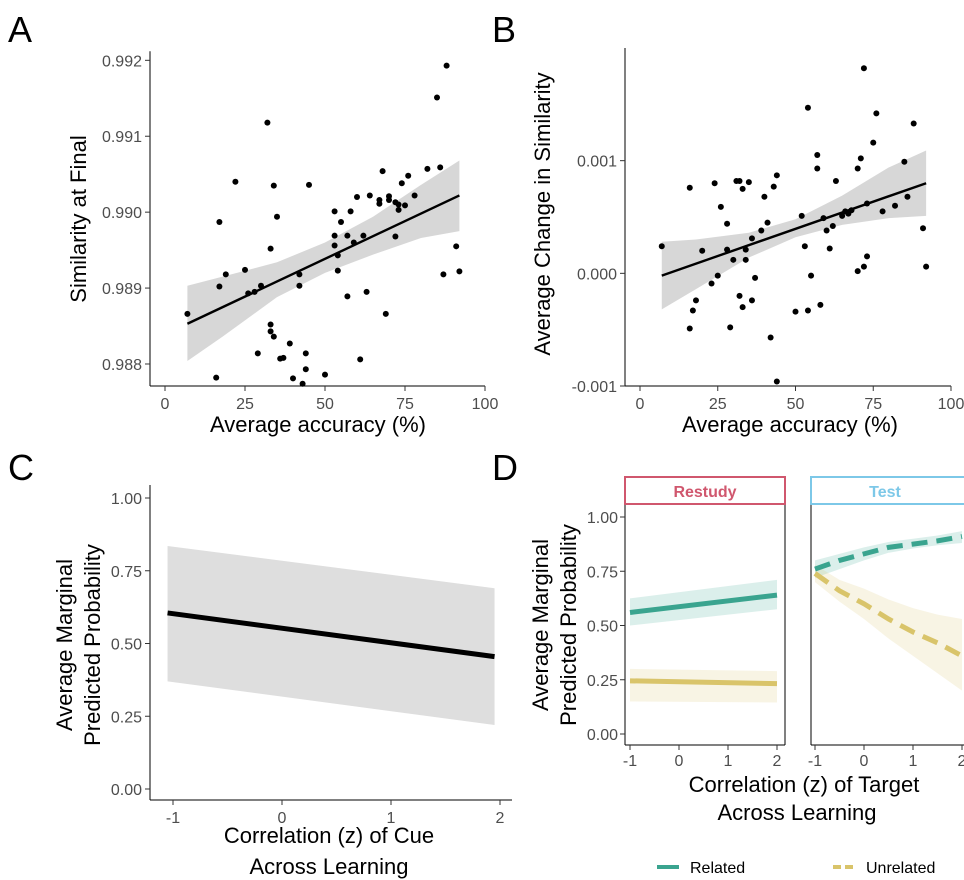 This screenshot has width=964, height=880. What do you see at coordinates (913, 761) in the screenshot?
I see `panel-d-test-x-tick-label: 1` at bounding box center [913, 761].